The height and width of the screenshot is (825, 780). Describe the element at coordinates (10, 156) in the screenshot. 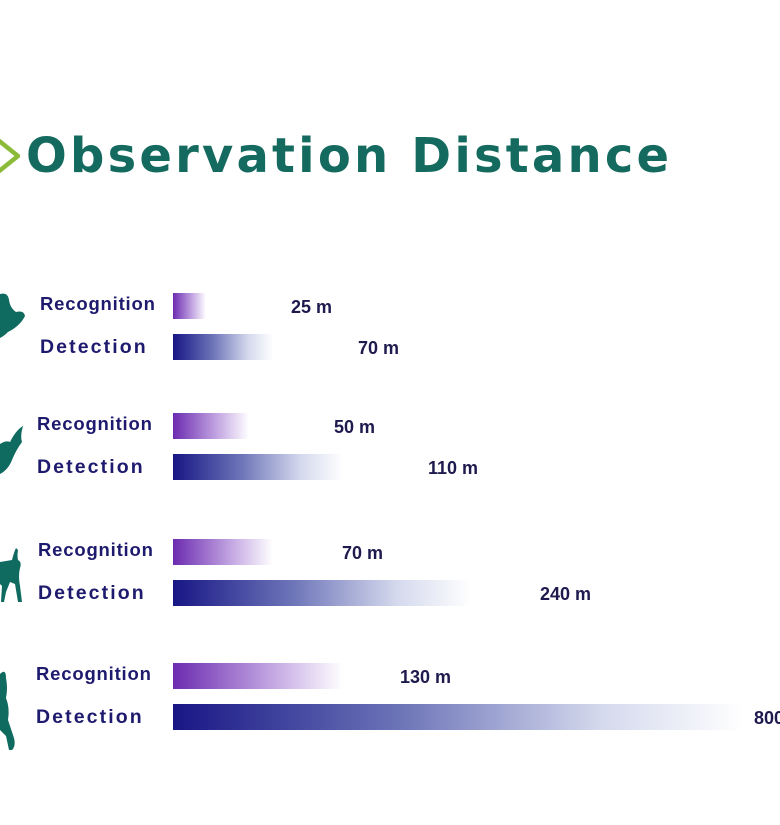

I see `chevron-right-icon` at that location.